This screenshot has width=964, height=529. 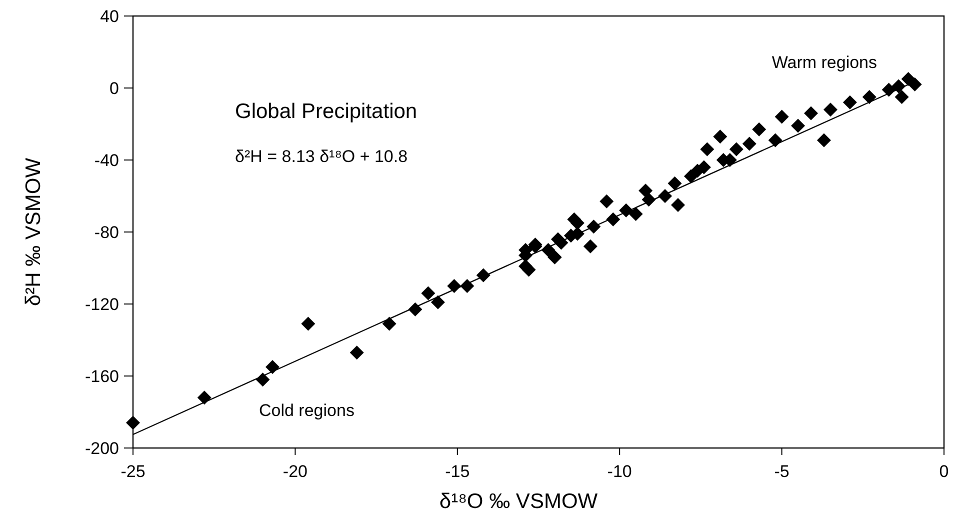 I want to click on annotation: δ²H = 8.13 δ¹⁸O + 10.8, so click(x=321, y=156).